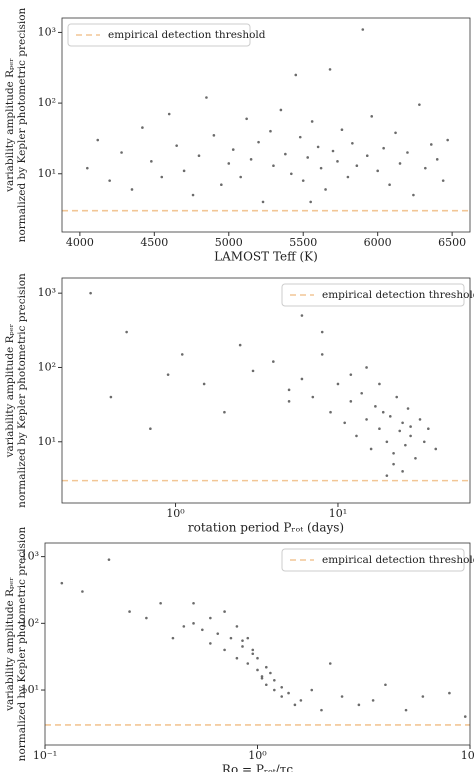 The image size is (474, 772). I want to click on x-tick-label: 10¹, so click(338, 513).